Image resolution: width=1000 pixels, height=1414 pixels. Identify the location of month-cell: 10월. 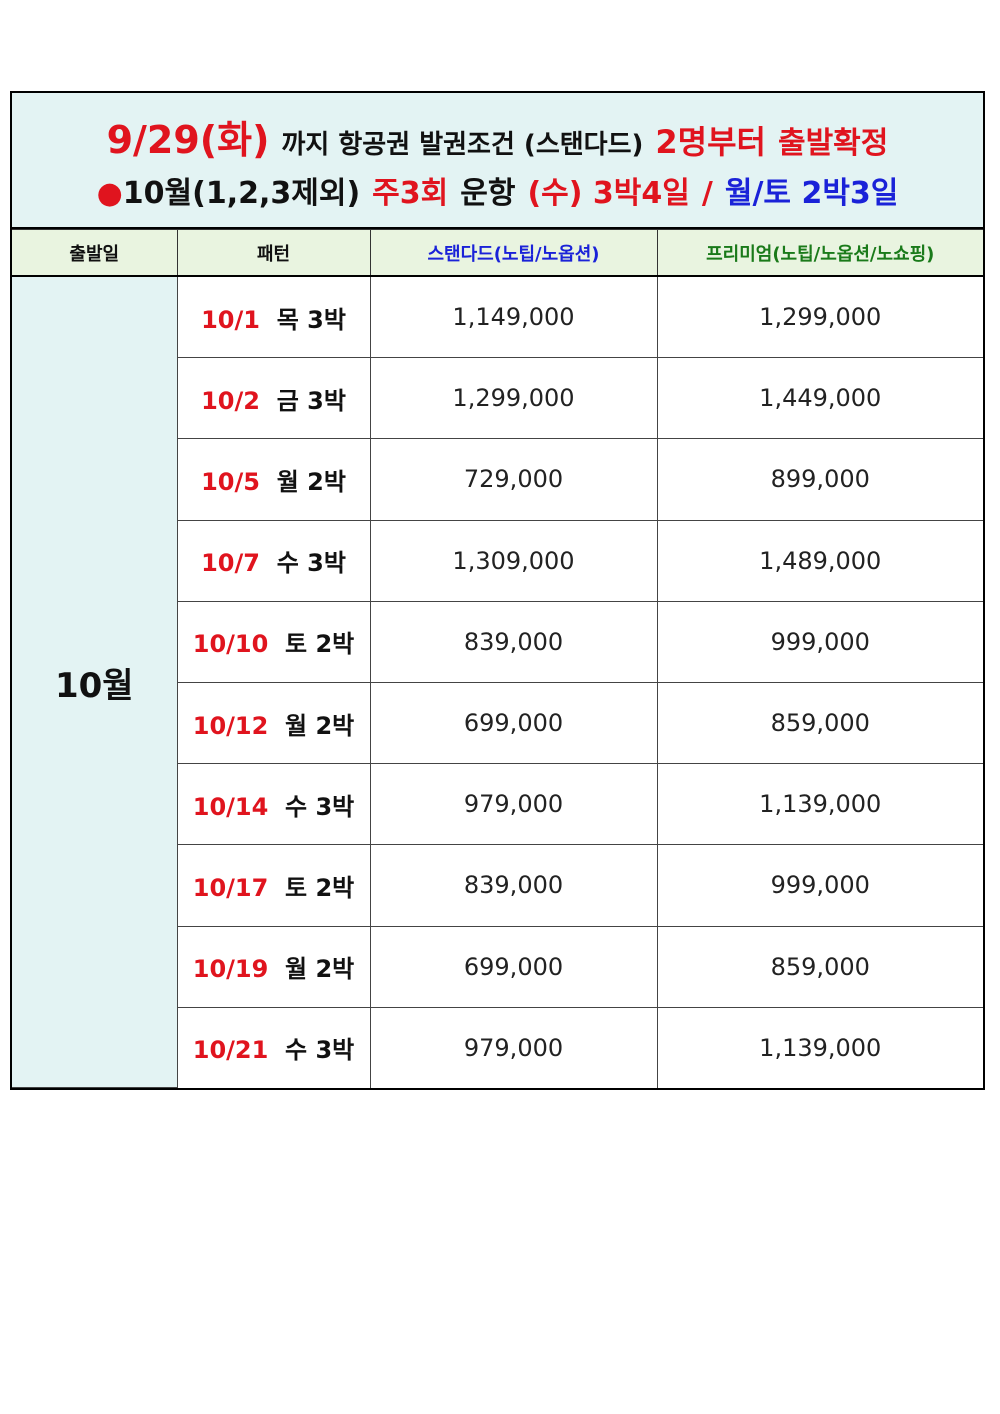
(95, 682).